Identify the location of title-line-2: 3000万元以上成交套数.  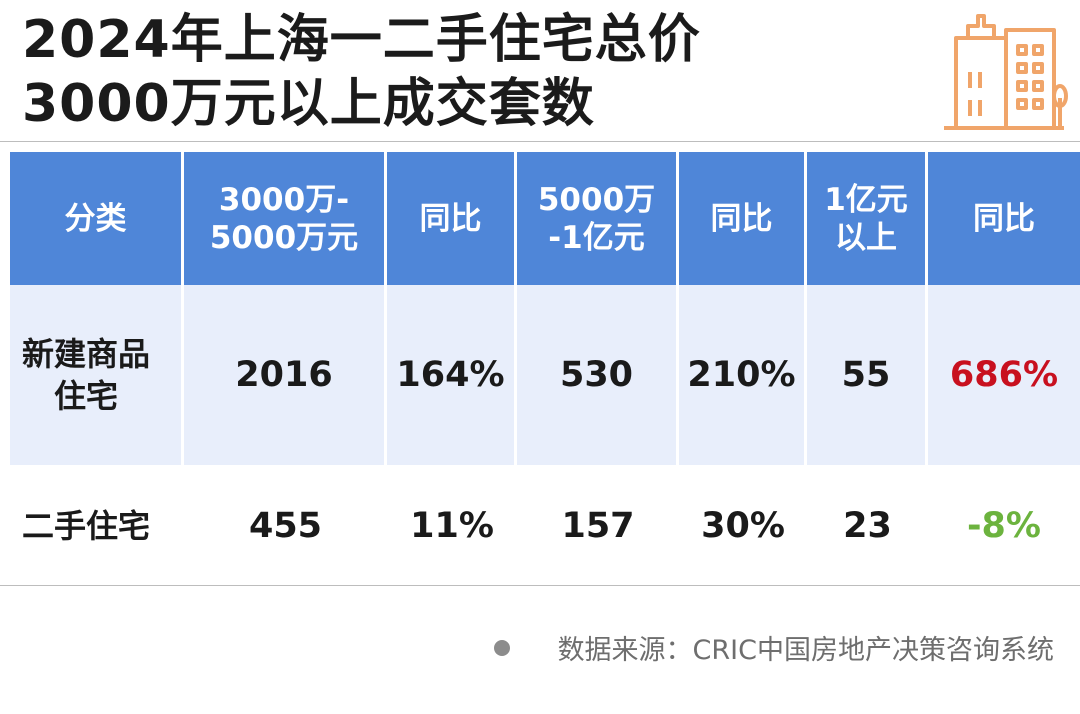
(308, 104).